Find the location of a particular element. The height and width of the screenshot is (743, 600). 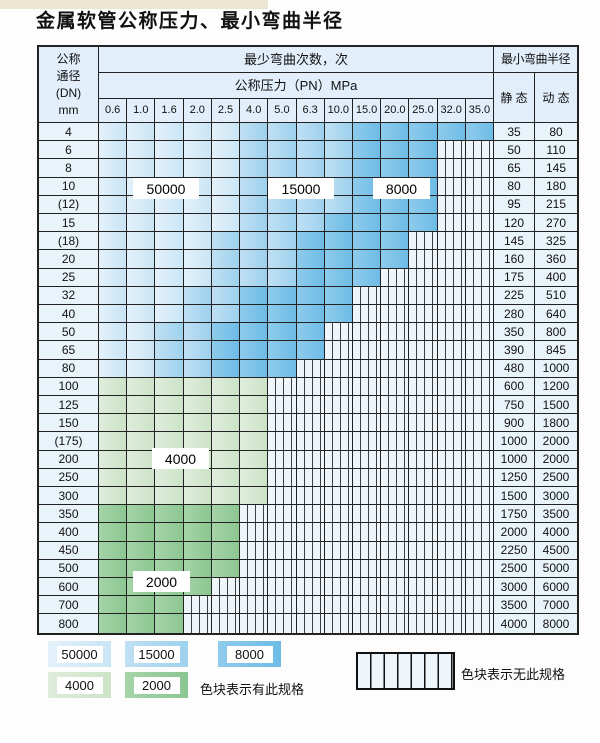

static-radius-cell: 80 is located at coordinates (514, 186).